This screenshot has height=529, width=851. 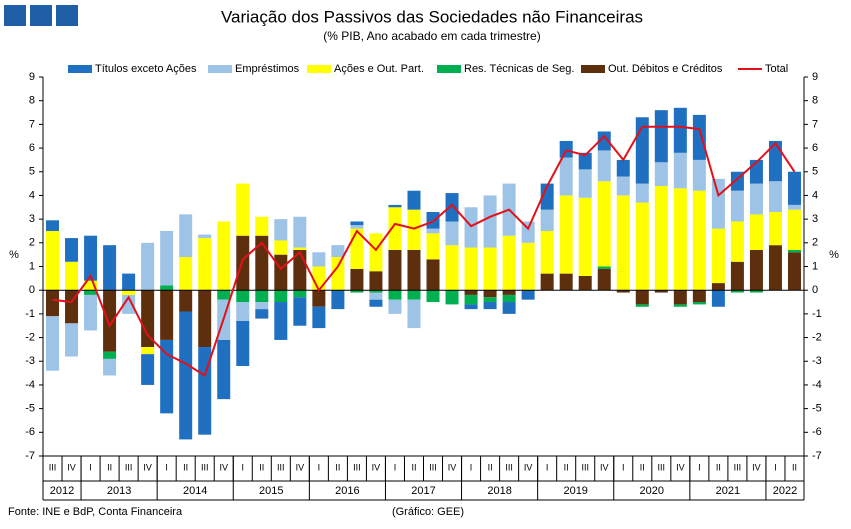 I want to click on y2-tick-label: -6, so click(x=817, y=432).